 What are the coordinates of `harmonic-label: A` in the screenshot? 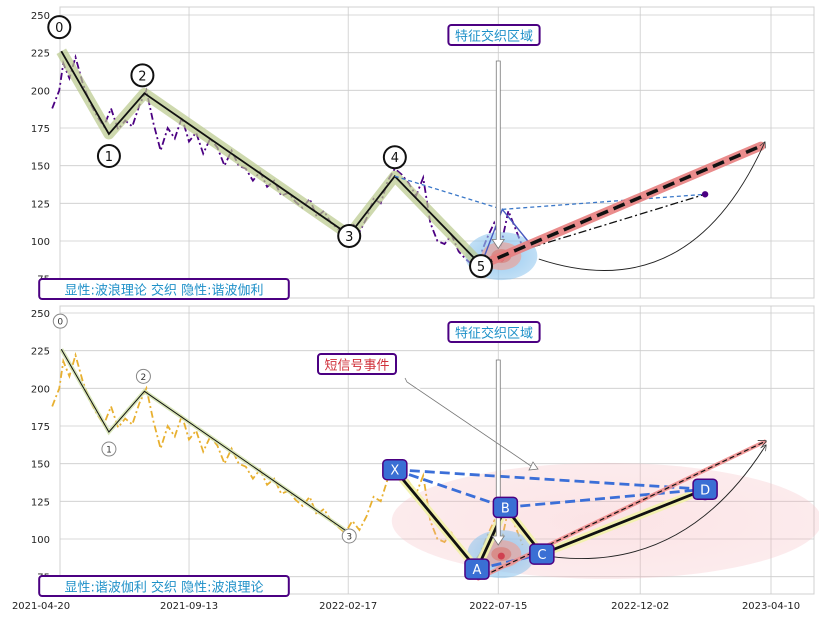 It's located at (477, 569).